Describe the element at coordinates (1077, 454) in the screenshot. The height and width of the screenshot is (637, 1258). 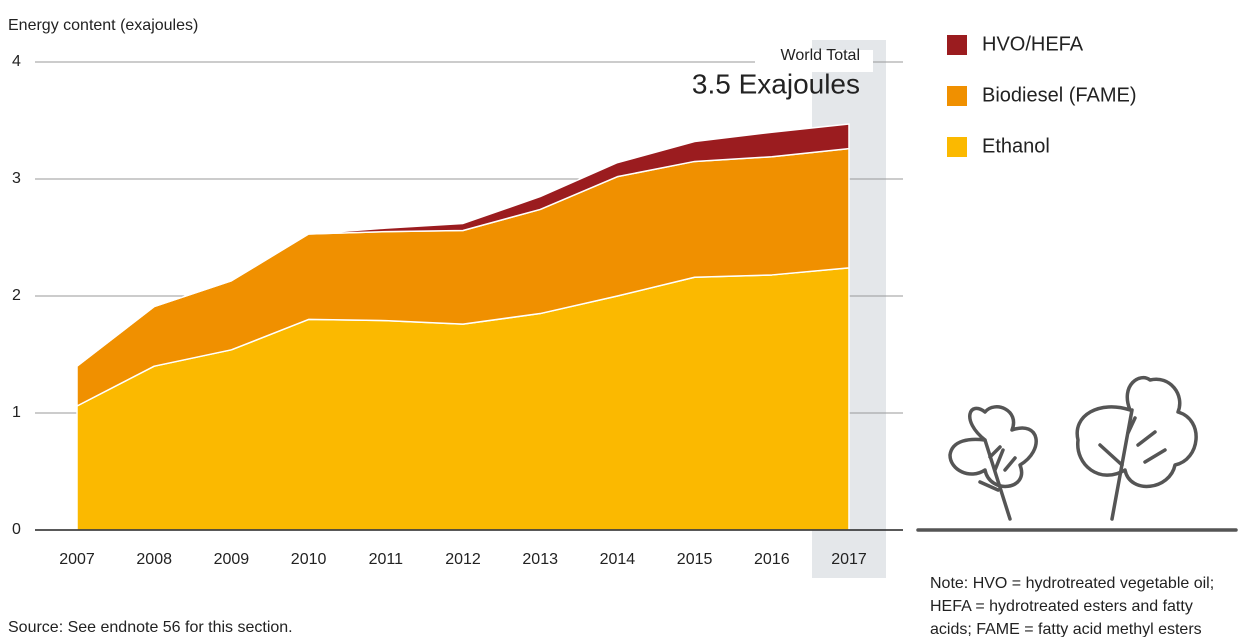
I see `plant-icon` at that location.